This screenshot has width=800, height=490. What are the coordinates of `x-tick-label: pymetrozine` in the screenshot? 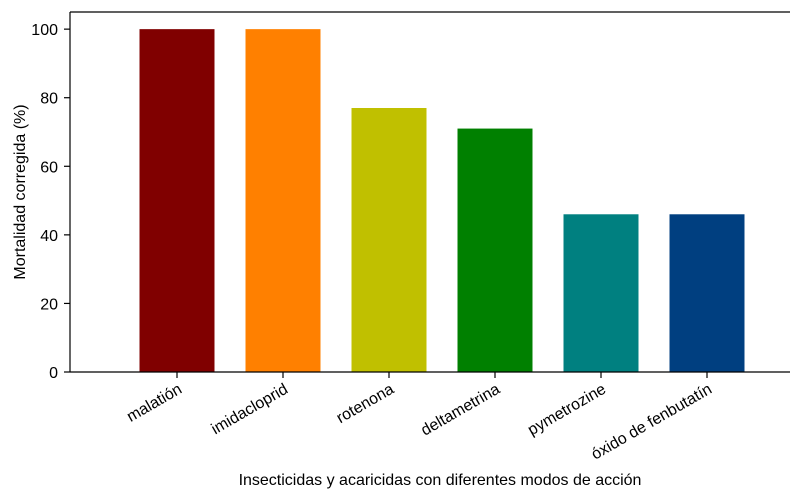 It's located at (567, 410).